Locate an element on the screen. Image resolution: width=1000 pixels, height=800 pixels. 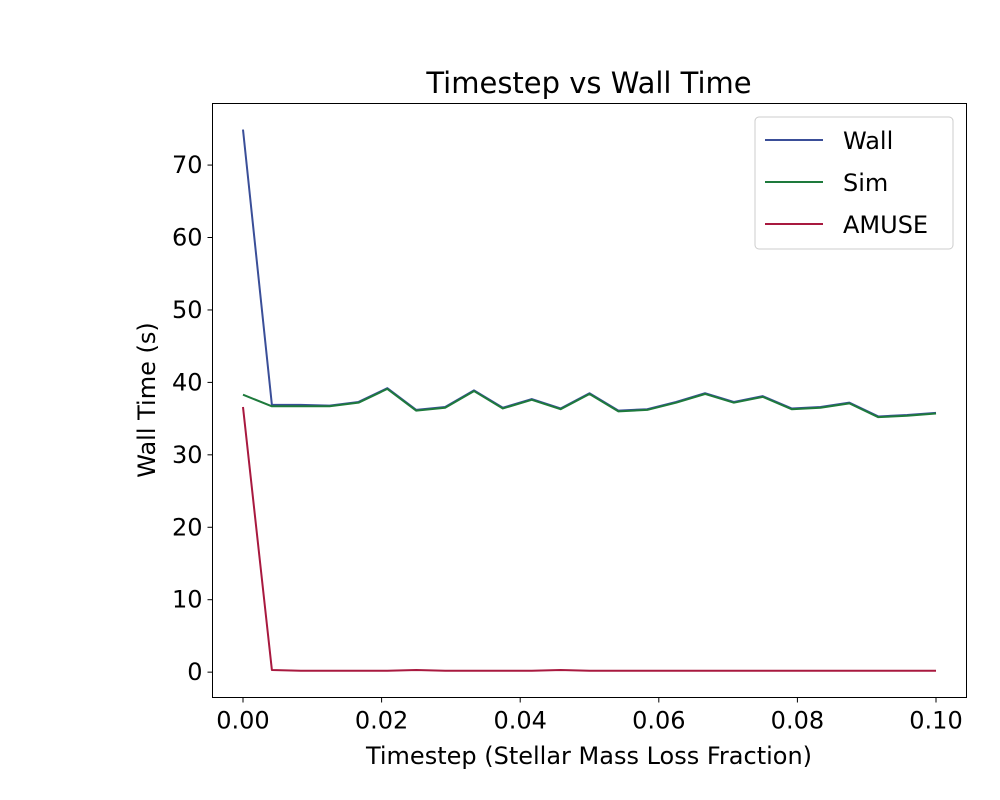
x-tick-label: 0.00 is located at coordinates (242, 721).